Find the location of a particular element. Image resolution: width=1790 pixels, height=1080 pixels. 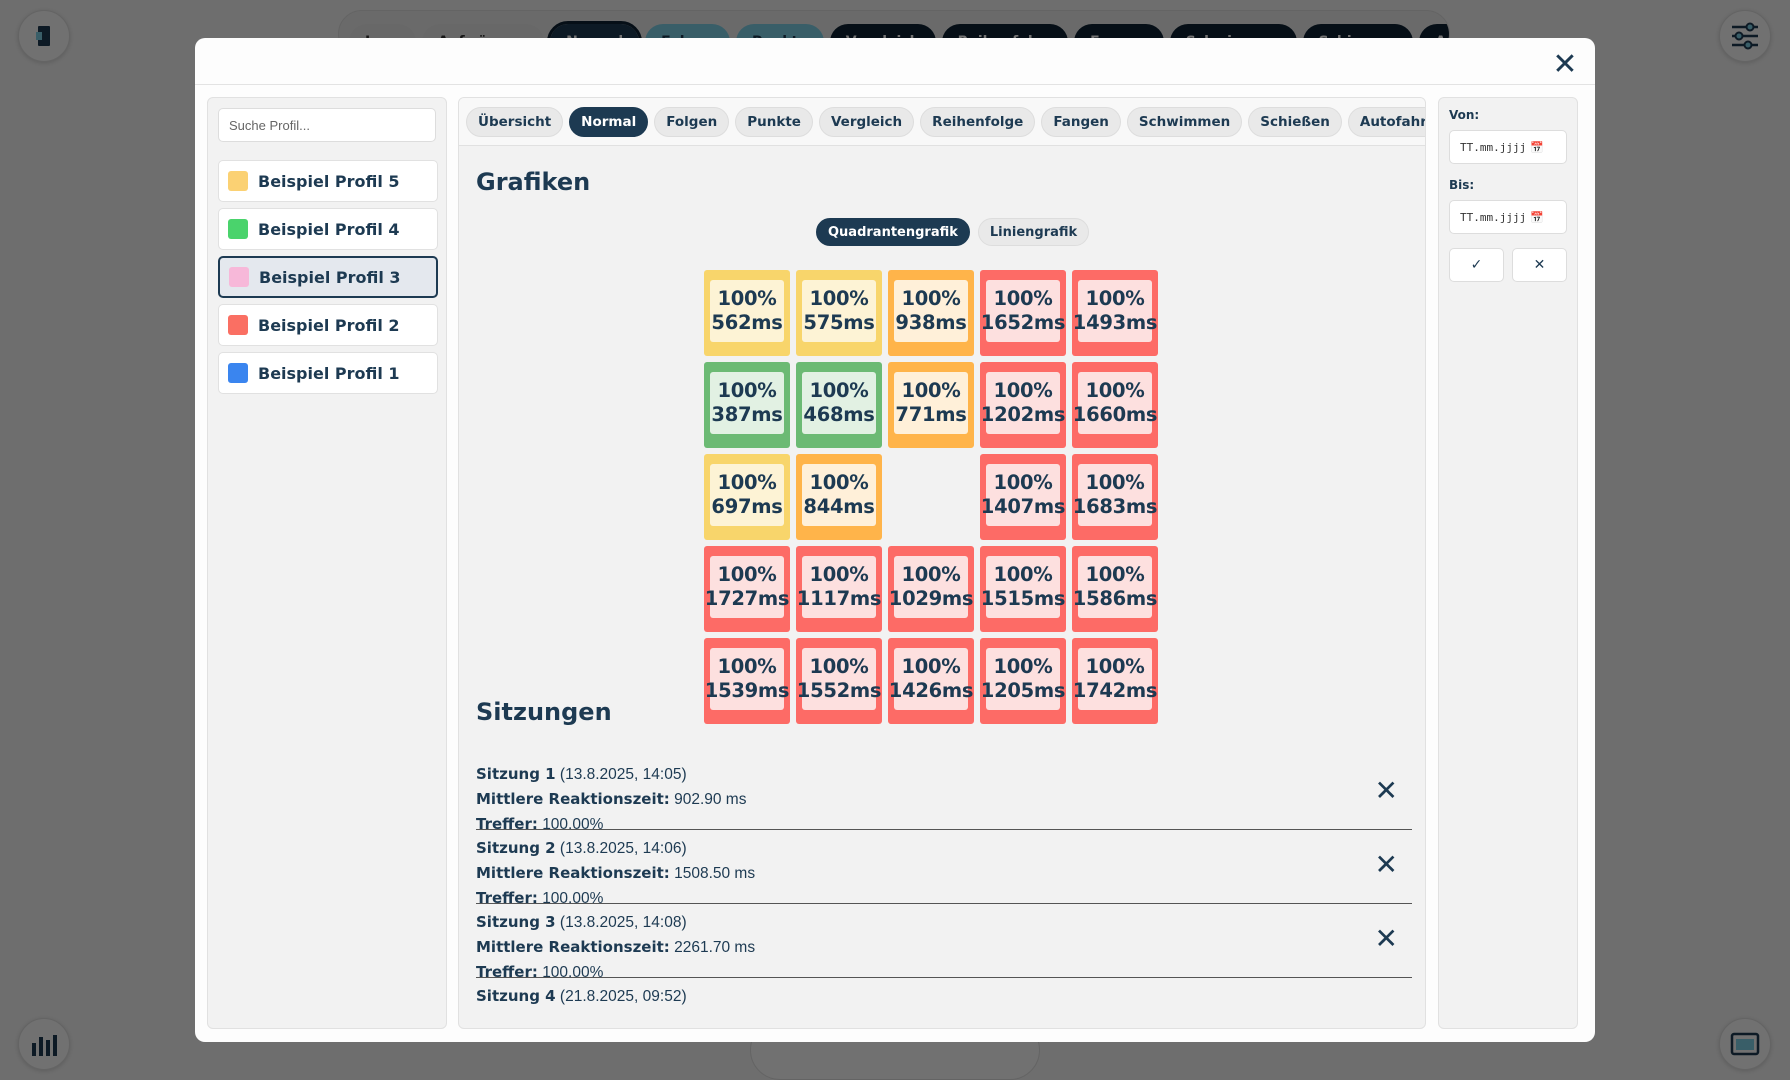

quadrant-cell-empty is located at coordinates (931, 497).